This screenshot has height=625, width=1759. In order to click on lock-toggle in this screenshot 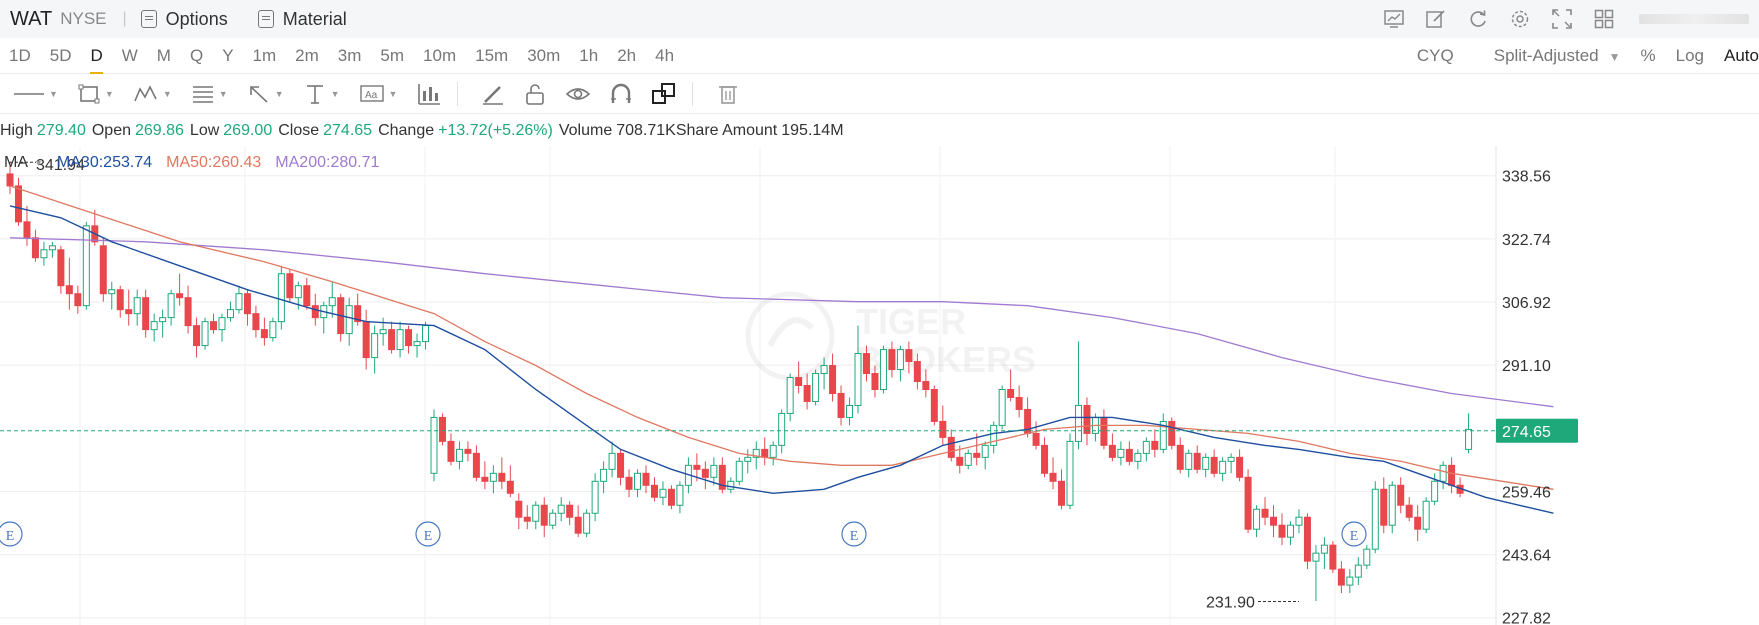, I will do `click(535, 94)`.